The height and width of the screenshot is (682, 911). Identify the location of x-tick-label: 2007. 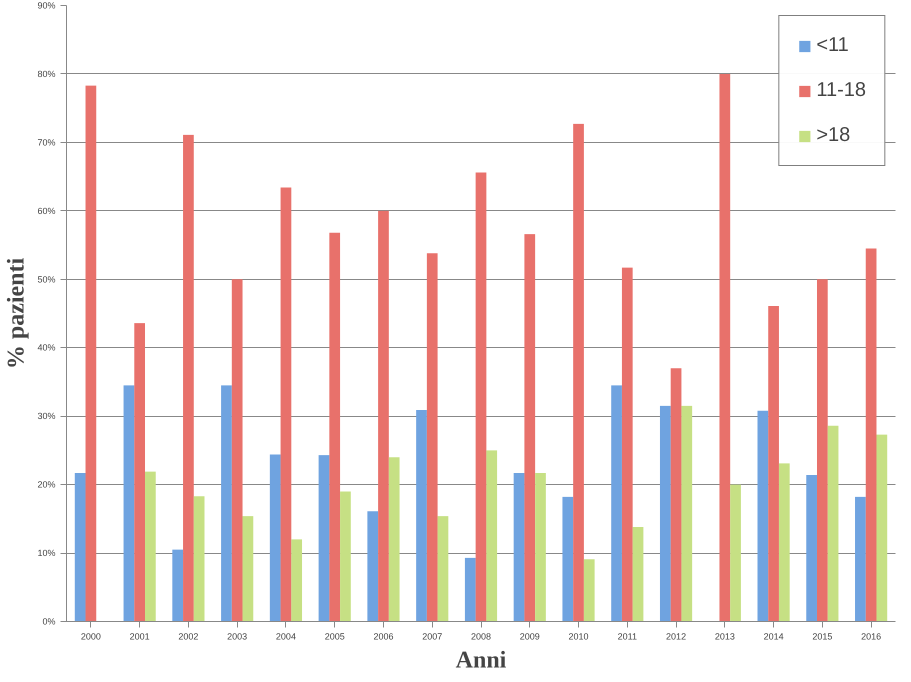
(432, 637).